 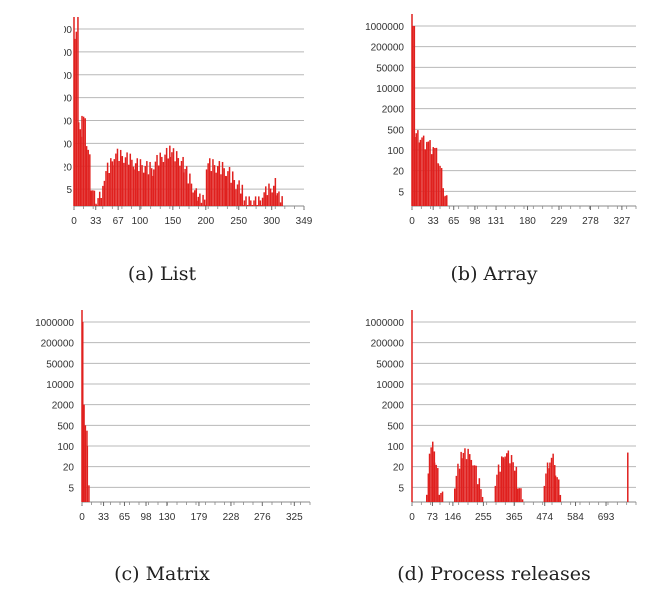 What do you see at coordinates (559, 221) in the screenshot?
I see `x-tick-label: 229` at bounding box center [559, 221].